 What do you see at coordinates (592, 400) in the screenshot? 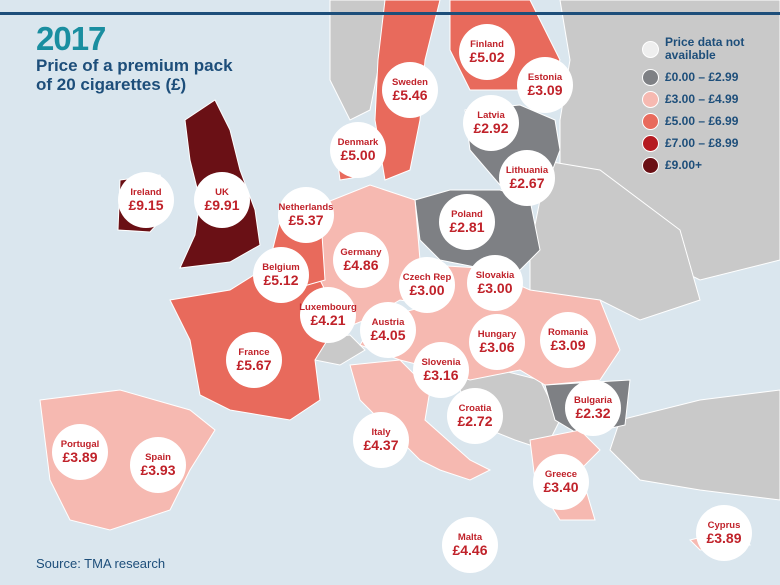
I see `country-name: Bulgaria` at bounding box center [592, 400].